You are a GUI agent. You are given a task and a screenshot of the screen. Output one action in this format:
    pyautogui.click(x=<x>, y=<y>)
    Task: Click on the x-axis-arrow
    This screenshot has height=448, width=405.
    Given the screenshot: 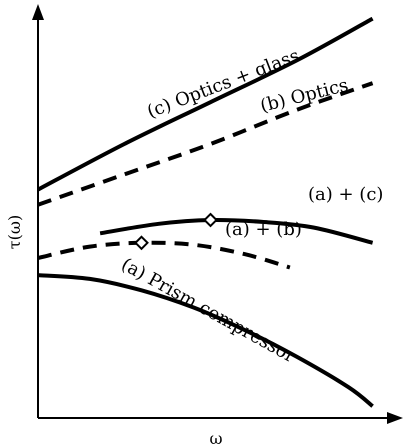 What is the action you would take?
    pyautogui.click(x=395, y=418)
    